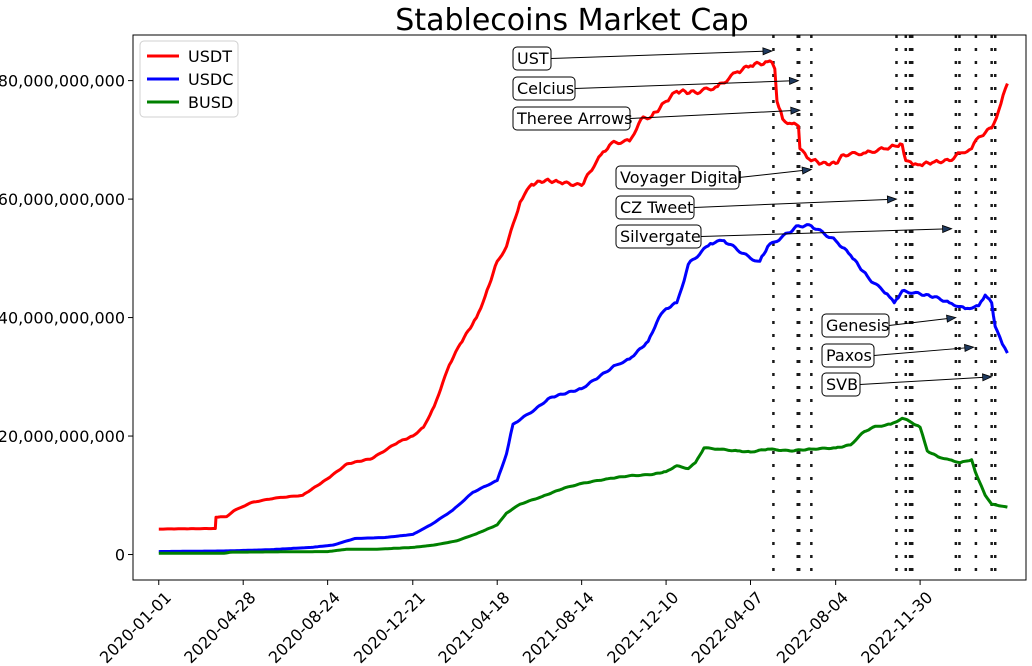  Describe the element at coordinates (473, 627) in the screenshot. I see `x-tick-label: 2021-04-18` at that location.